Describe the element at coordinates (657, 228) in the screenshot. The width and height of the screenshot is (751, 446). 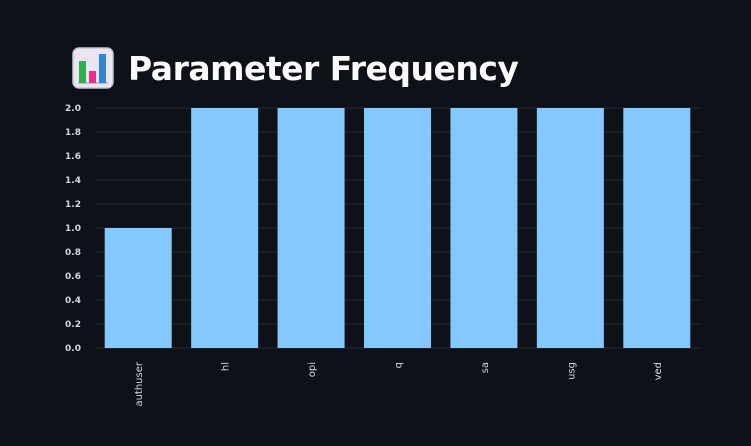
I see `bar-ved` at that location.